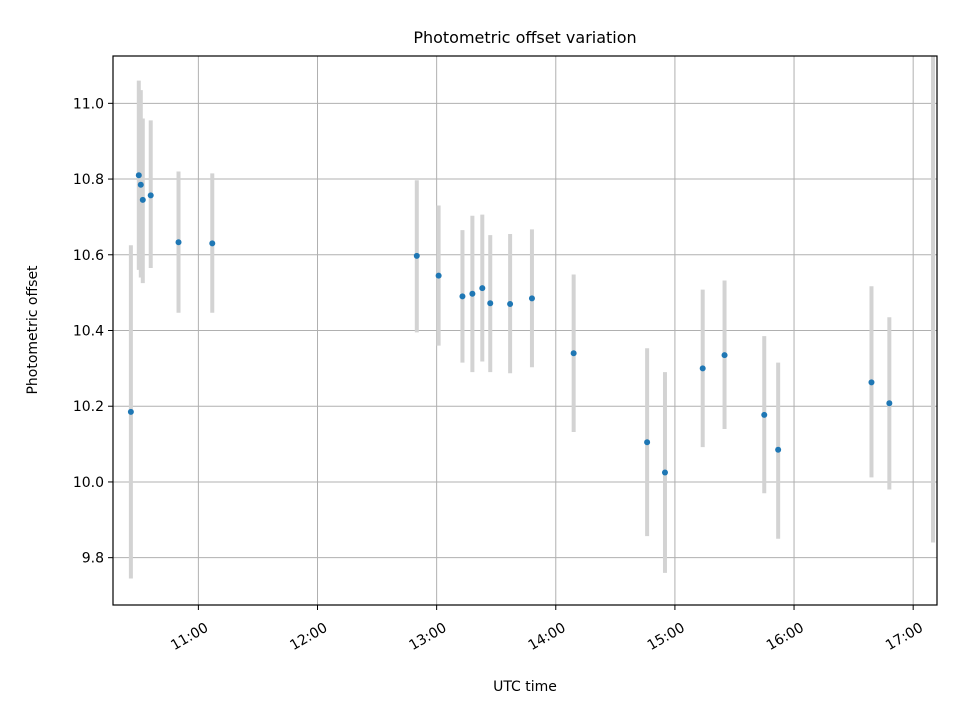 The image size is (960, 720). I want to click on y-tick-label: 10.0, so click(88, 483).